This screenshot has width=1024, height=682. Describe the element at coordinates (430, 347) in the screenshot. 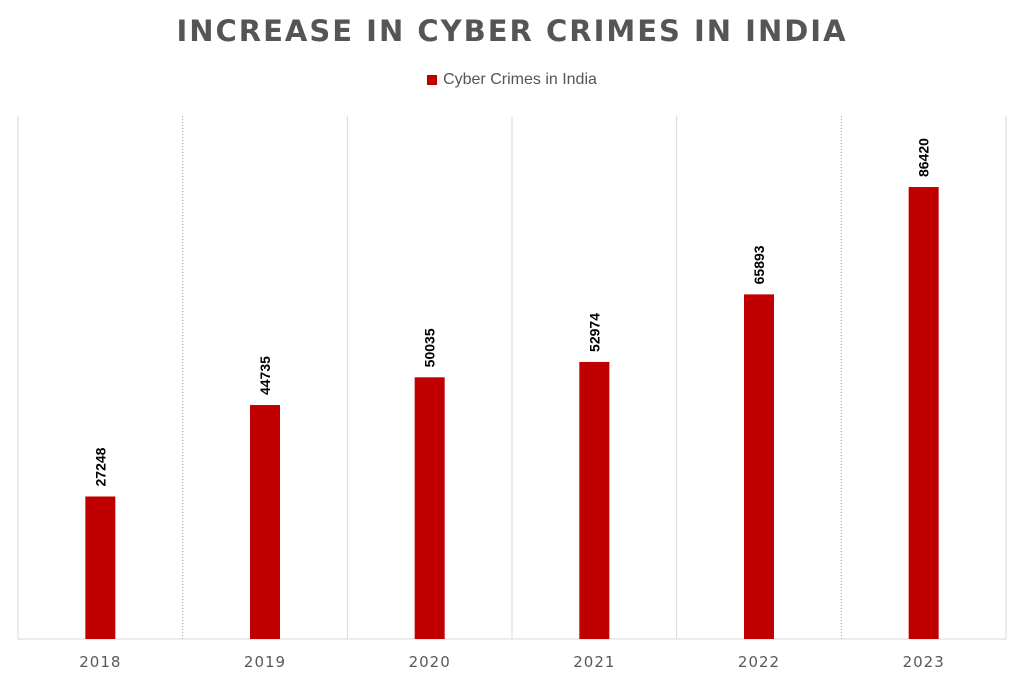

I see `data-label-2020: 50035` at that location.